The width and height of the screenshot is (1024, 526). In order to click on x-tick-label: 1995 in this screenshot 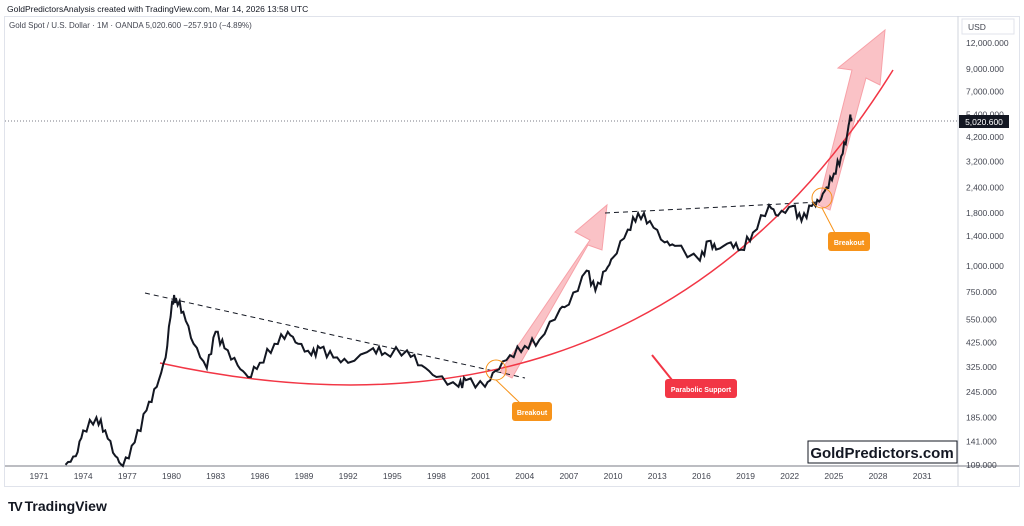, I will do `click(392, 476)`.